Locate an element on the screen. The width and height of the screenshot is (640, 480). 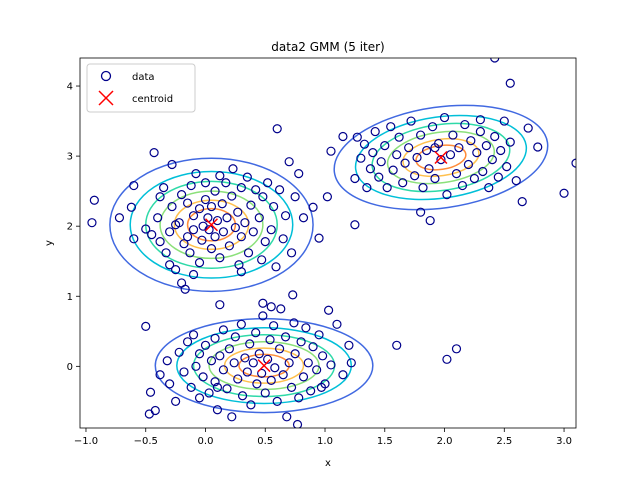
y-tick-label: 4 is located at coordinates (70, 87).